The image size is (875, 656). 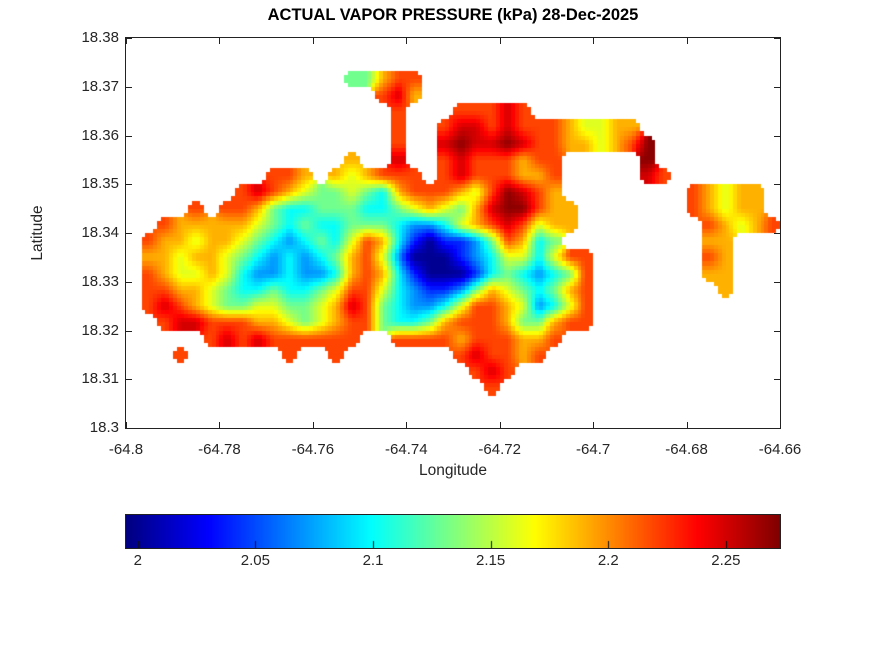 What do you see at coordinates (100, 184) in the screenshot?
I see `y-tick-label: 18.35` at bounding box center [100, 184].